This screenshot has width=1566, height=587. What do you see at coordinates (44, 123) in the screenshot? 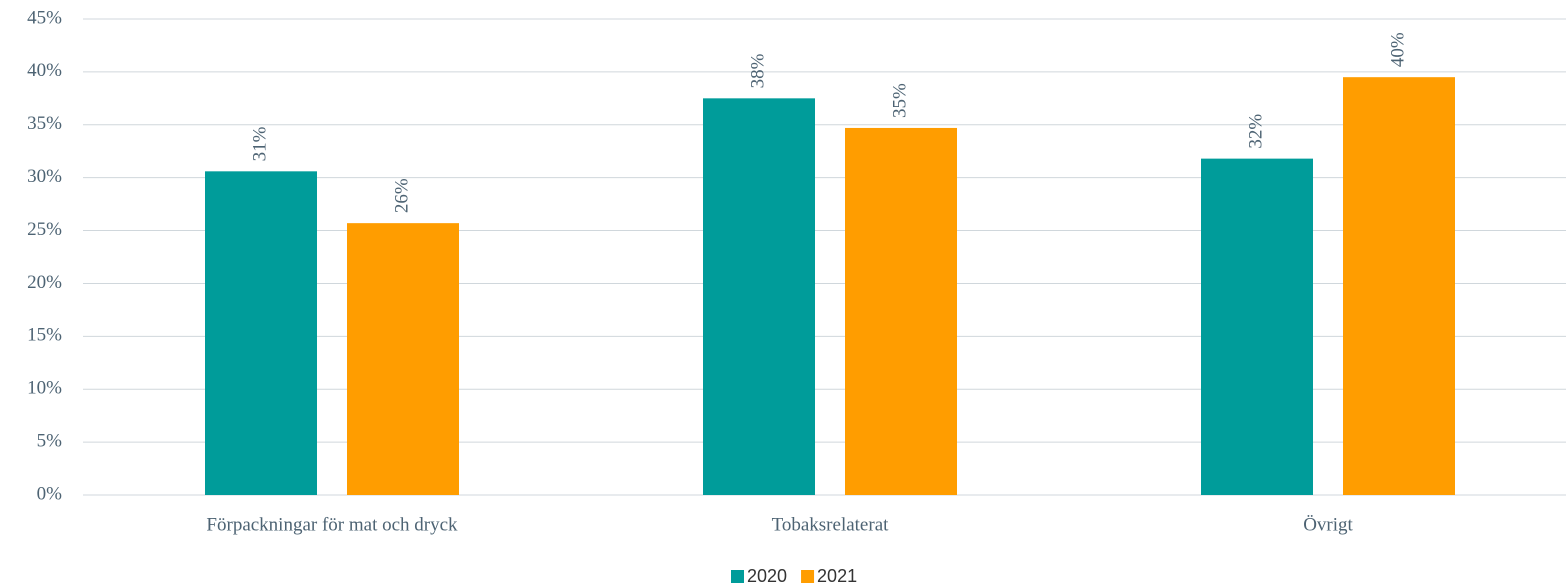
I see `y-tick-label: 35%` at bounding box center [44, 123].